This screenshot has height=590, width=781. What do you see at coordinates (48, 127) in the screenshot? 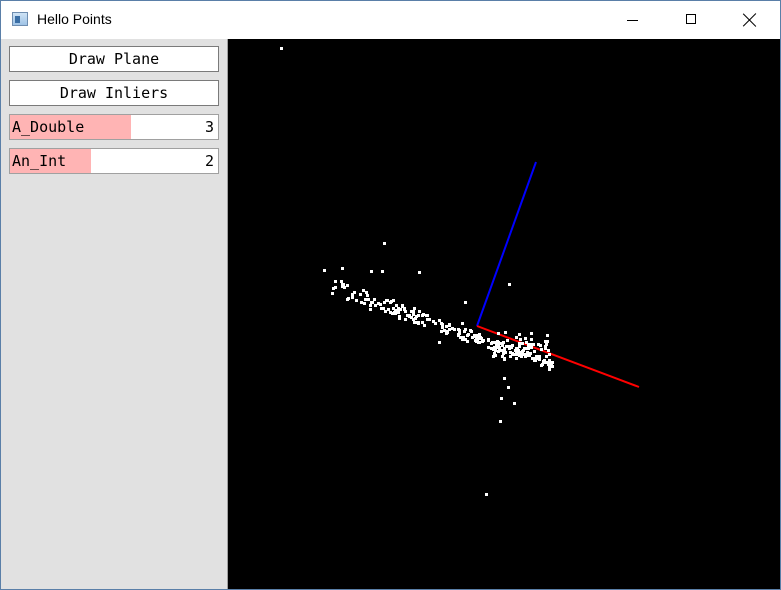
I see `slider-label: A_Double` at bounding box center [48, 127].